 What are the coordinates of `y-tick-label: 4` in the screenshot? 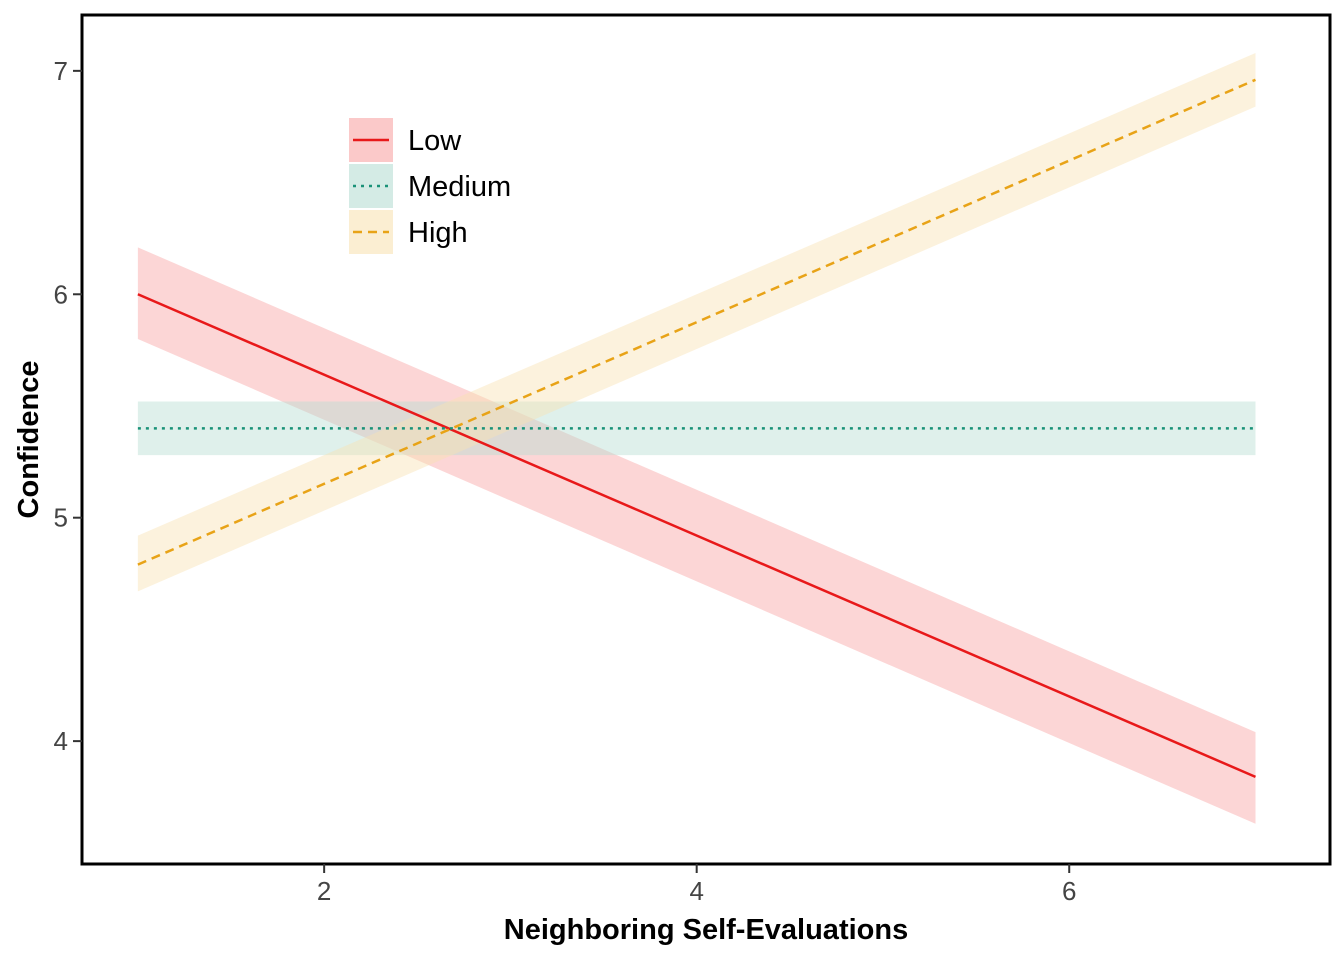 It's located at (61, 741).